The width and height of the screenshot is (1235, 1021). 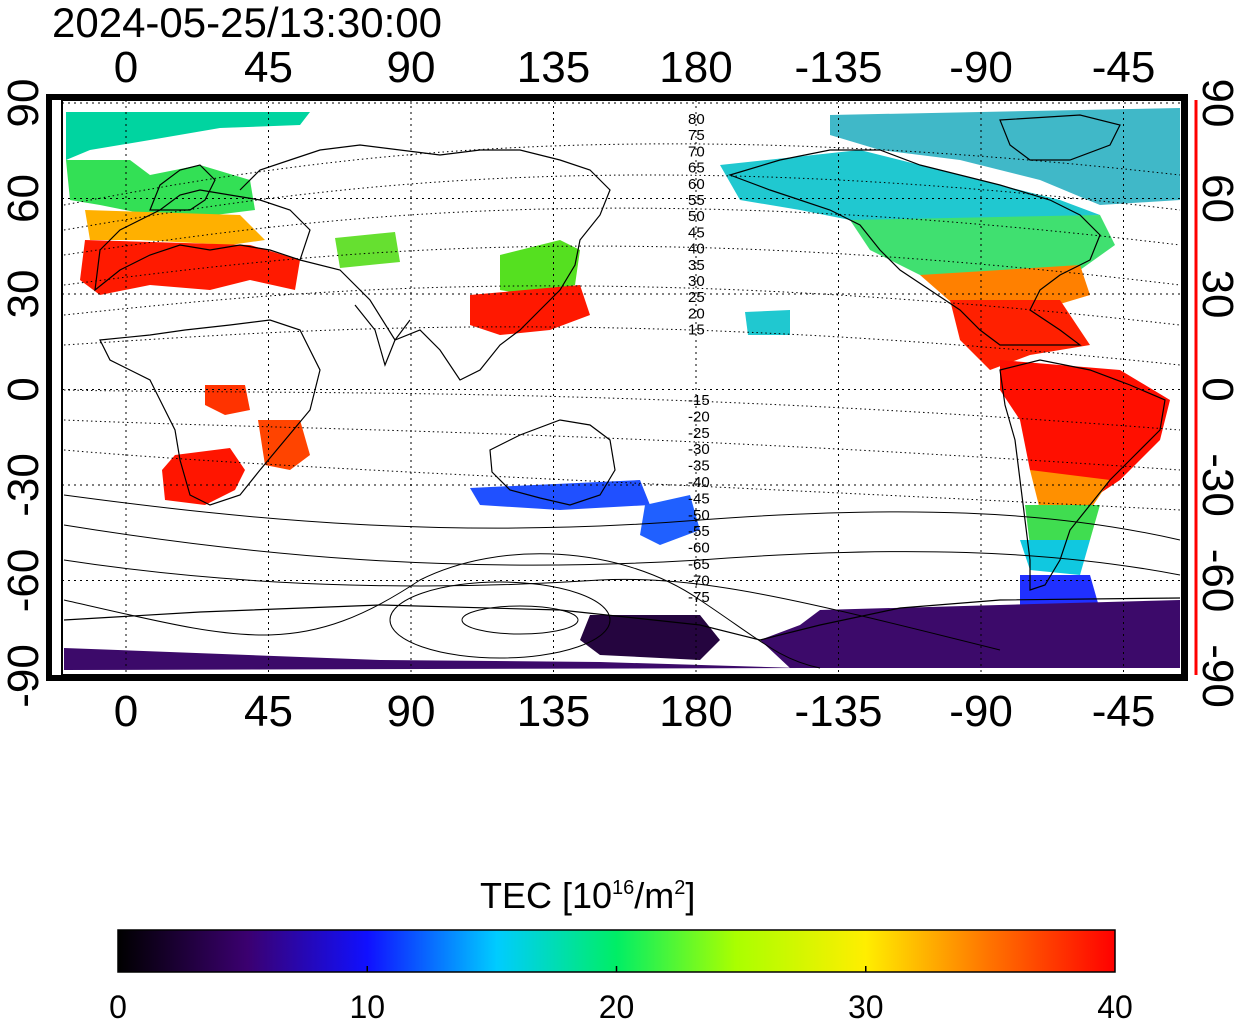 I want to click on lat-tick-label-right: 0, so click(x=1214, y=389).